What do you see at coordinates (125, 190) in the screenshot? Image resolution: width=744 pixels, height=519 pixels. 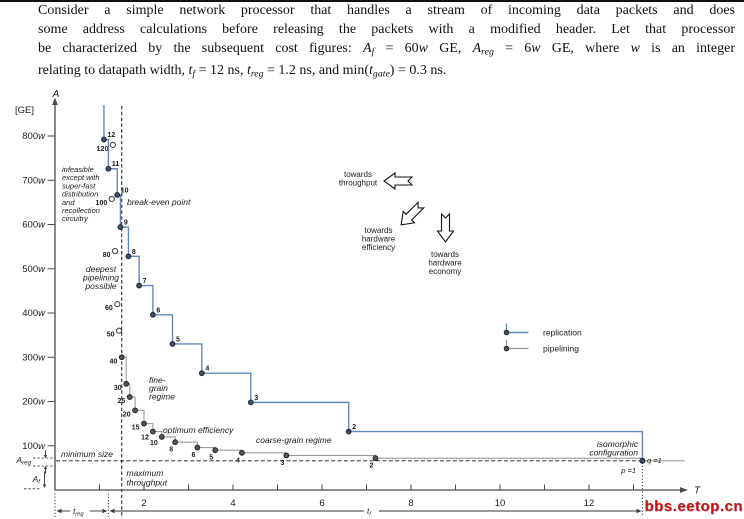 I see `replication-point-label-10: 10` at bounding box center [125, 190].